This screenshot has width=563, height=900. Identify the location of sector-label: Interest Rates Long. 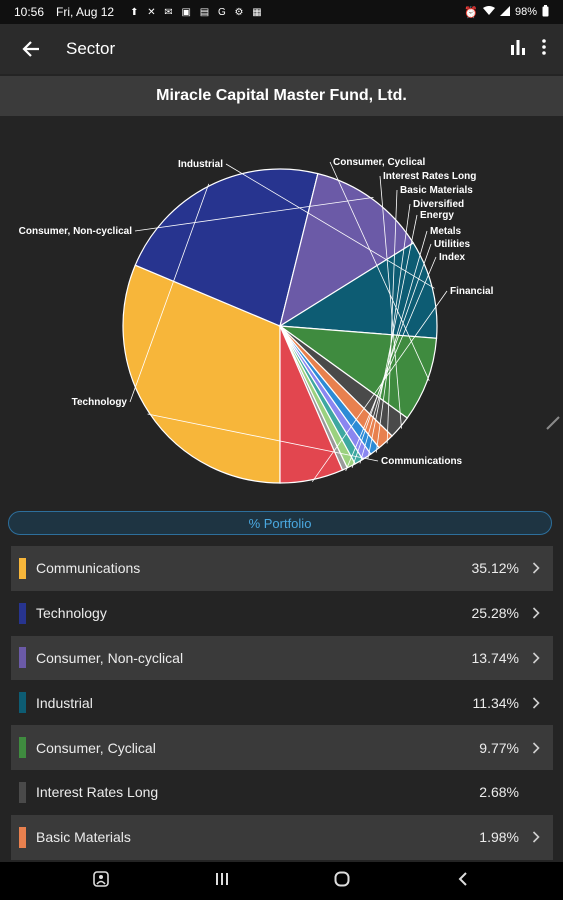
(97, 792).